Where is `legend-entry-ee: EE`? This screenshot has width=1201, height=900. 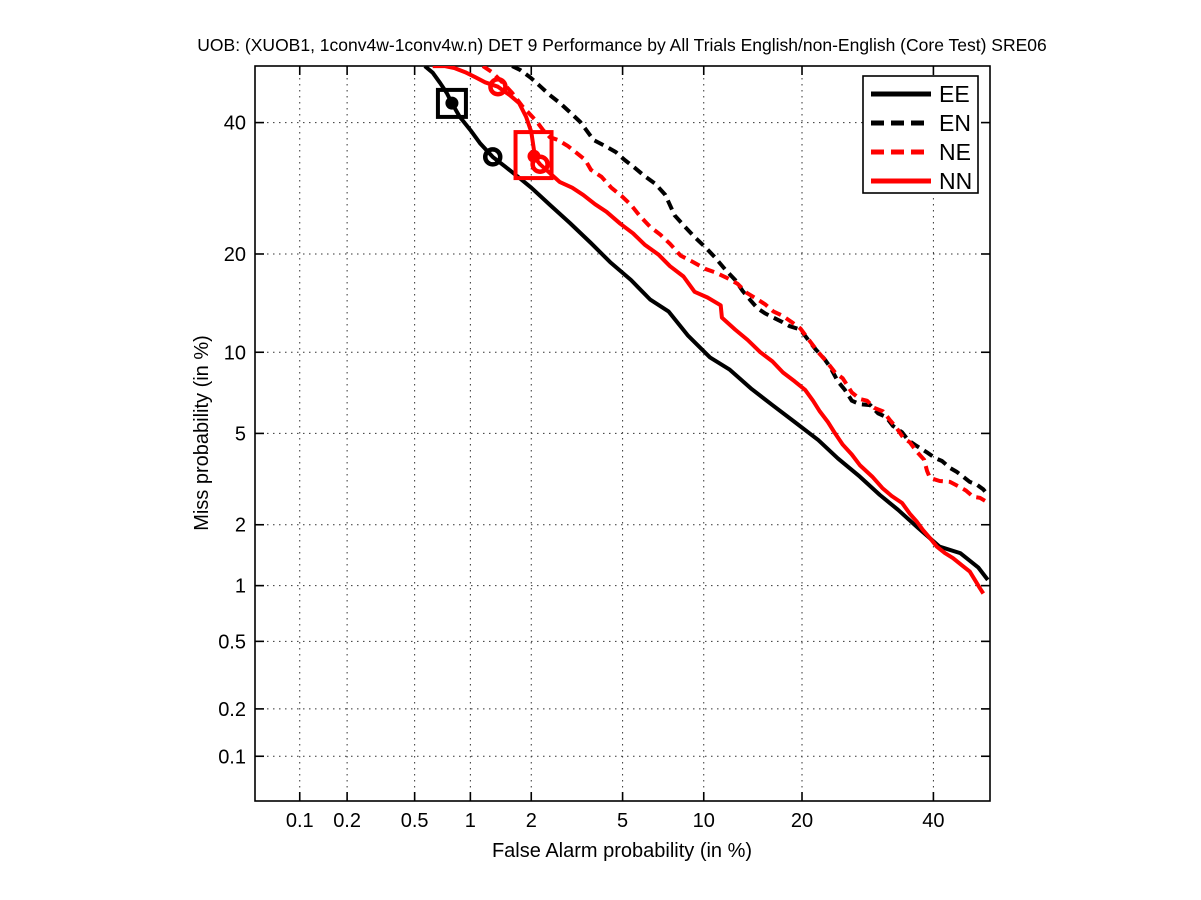
legend-entry-ee: EE is located at coordinates (920, 94).